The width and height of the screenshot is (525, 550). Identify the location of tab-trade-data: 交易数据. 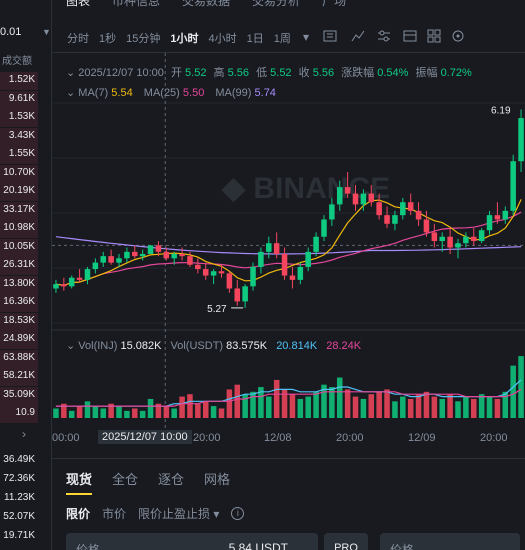
(206, 4).